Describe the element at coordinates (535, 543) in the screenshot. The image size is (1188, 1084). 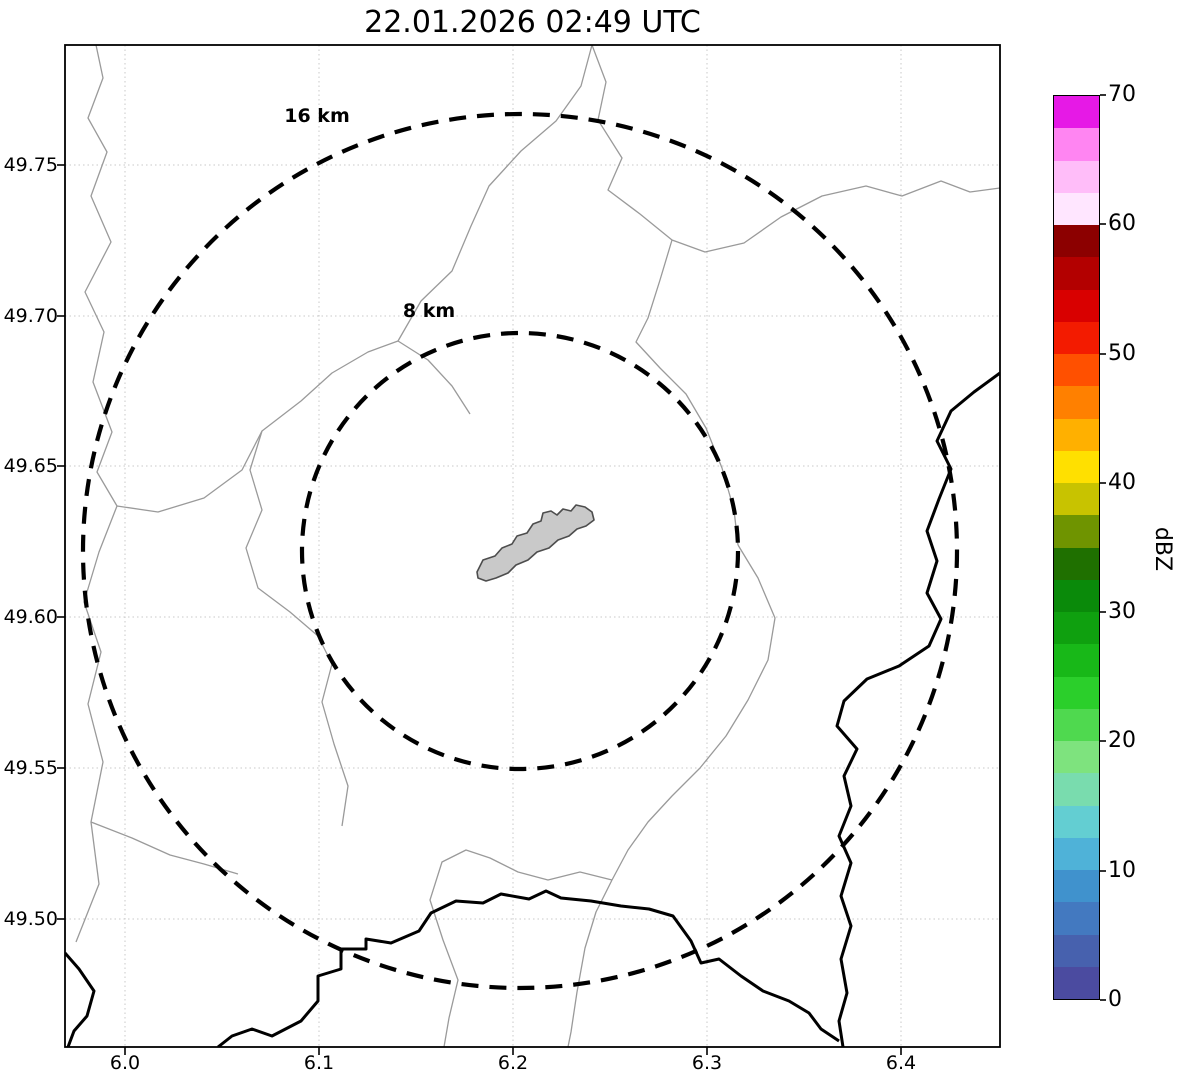
I see `city-boundary-polygon` at that location.